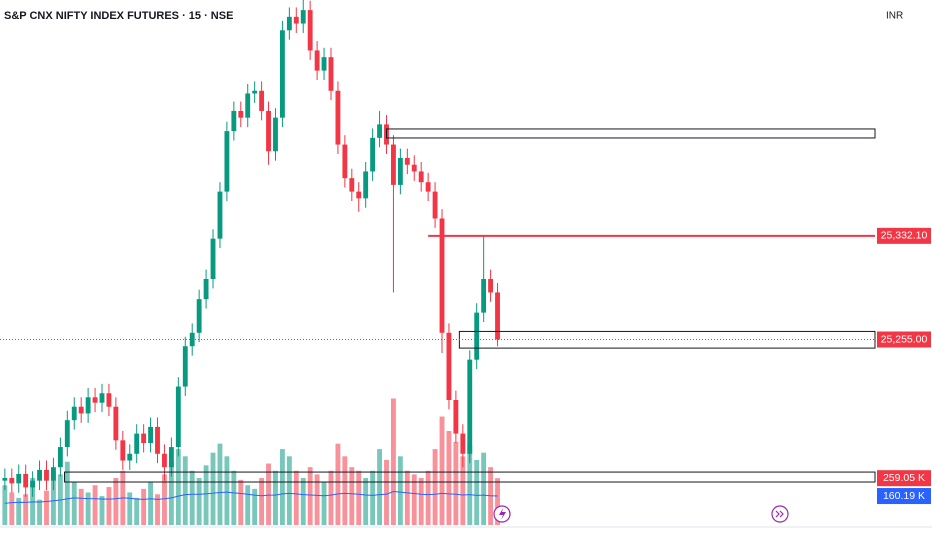  I want to click on volume-tag, so click(904, 496).